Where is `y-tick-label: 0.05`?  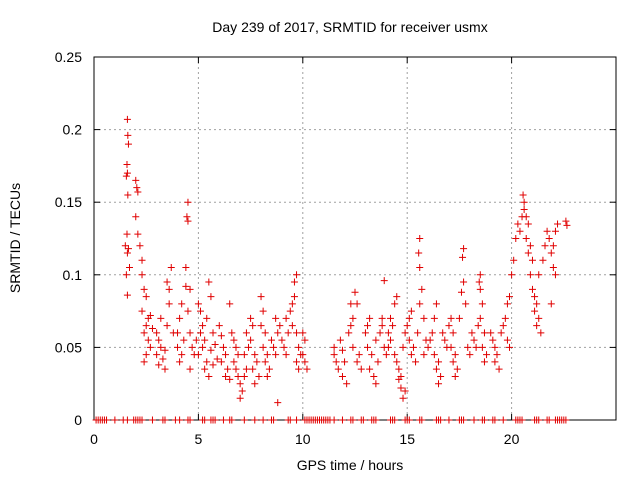 y-tick-label: 0.05 is located at coordinates (68, 347).